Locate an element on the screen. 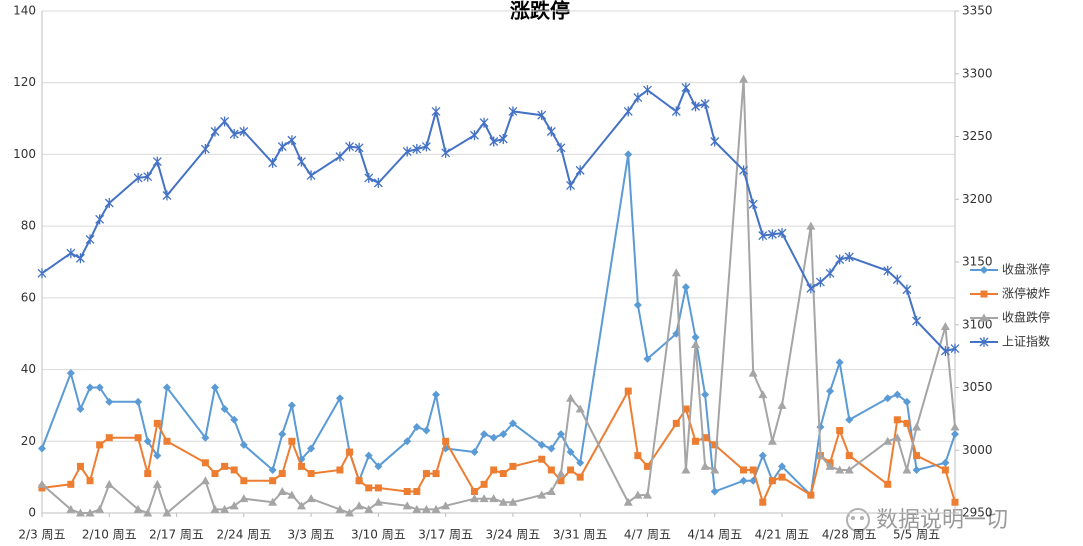  y-tick-label: 80 is located at coordinates (28, 226).